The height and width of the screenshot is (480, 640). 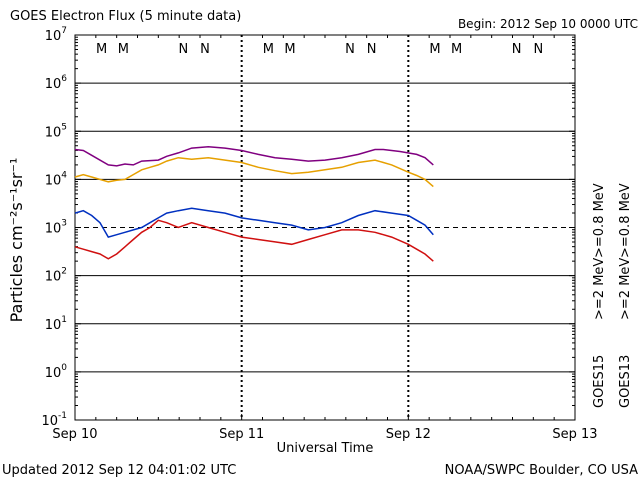 What do you see at coordinates (119, 470) in the screenshot?
I see `updated-time: Updated 2012 Sep 12 04:01:02 UTC` at bounding box center [119, 470].